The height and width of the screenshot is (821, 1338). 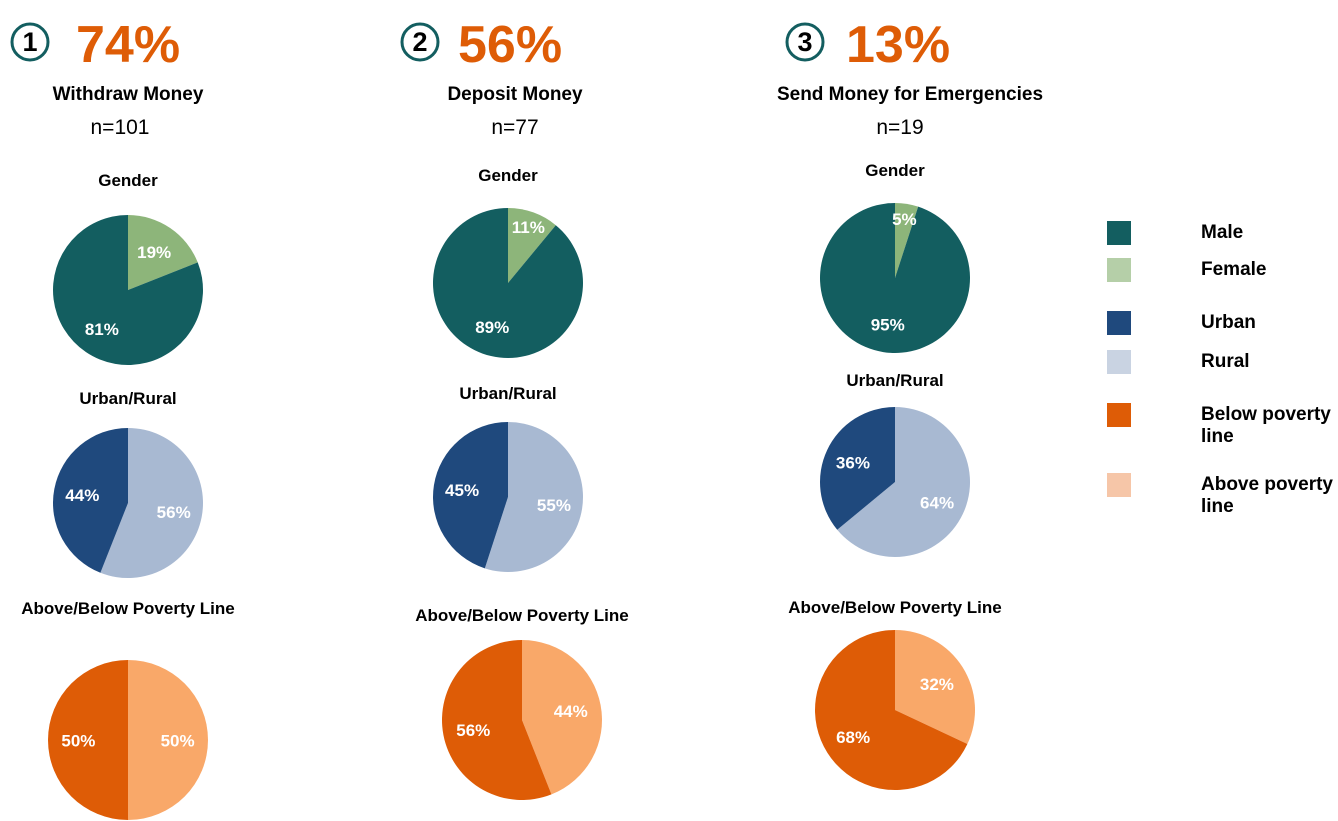 I want to click on headline: 56%, so click(x=510, y=45).